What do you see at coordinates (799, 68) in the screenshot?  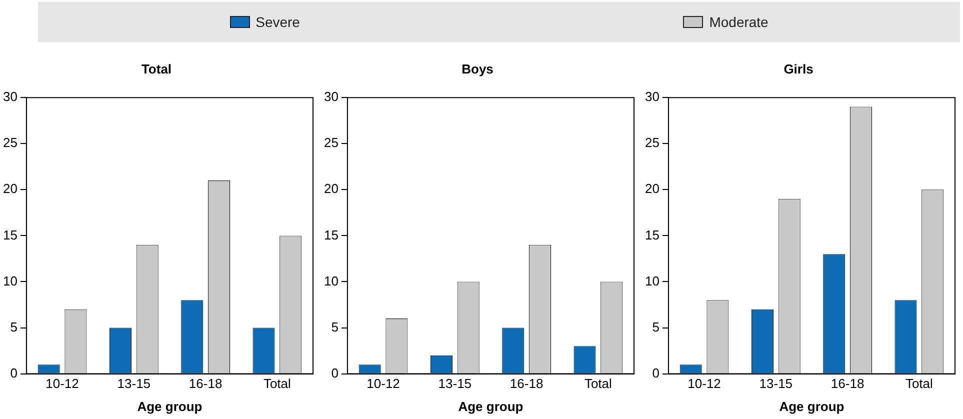 I see `chart-title: Girls` at bounding box center [799, 68].